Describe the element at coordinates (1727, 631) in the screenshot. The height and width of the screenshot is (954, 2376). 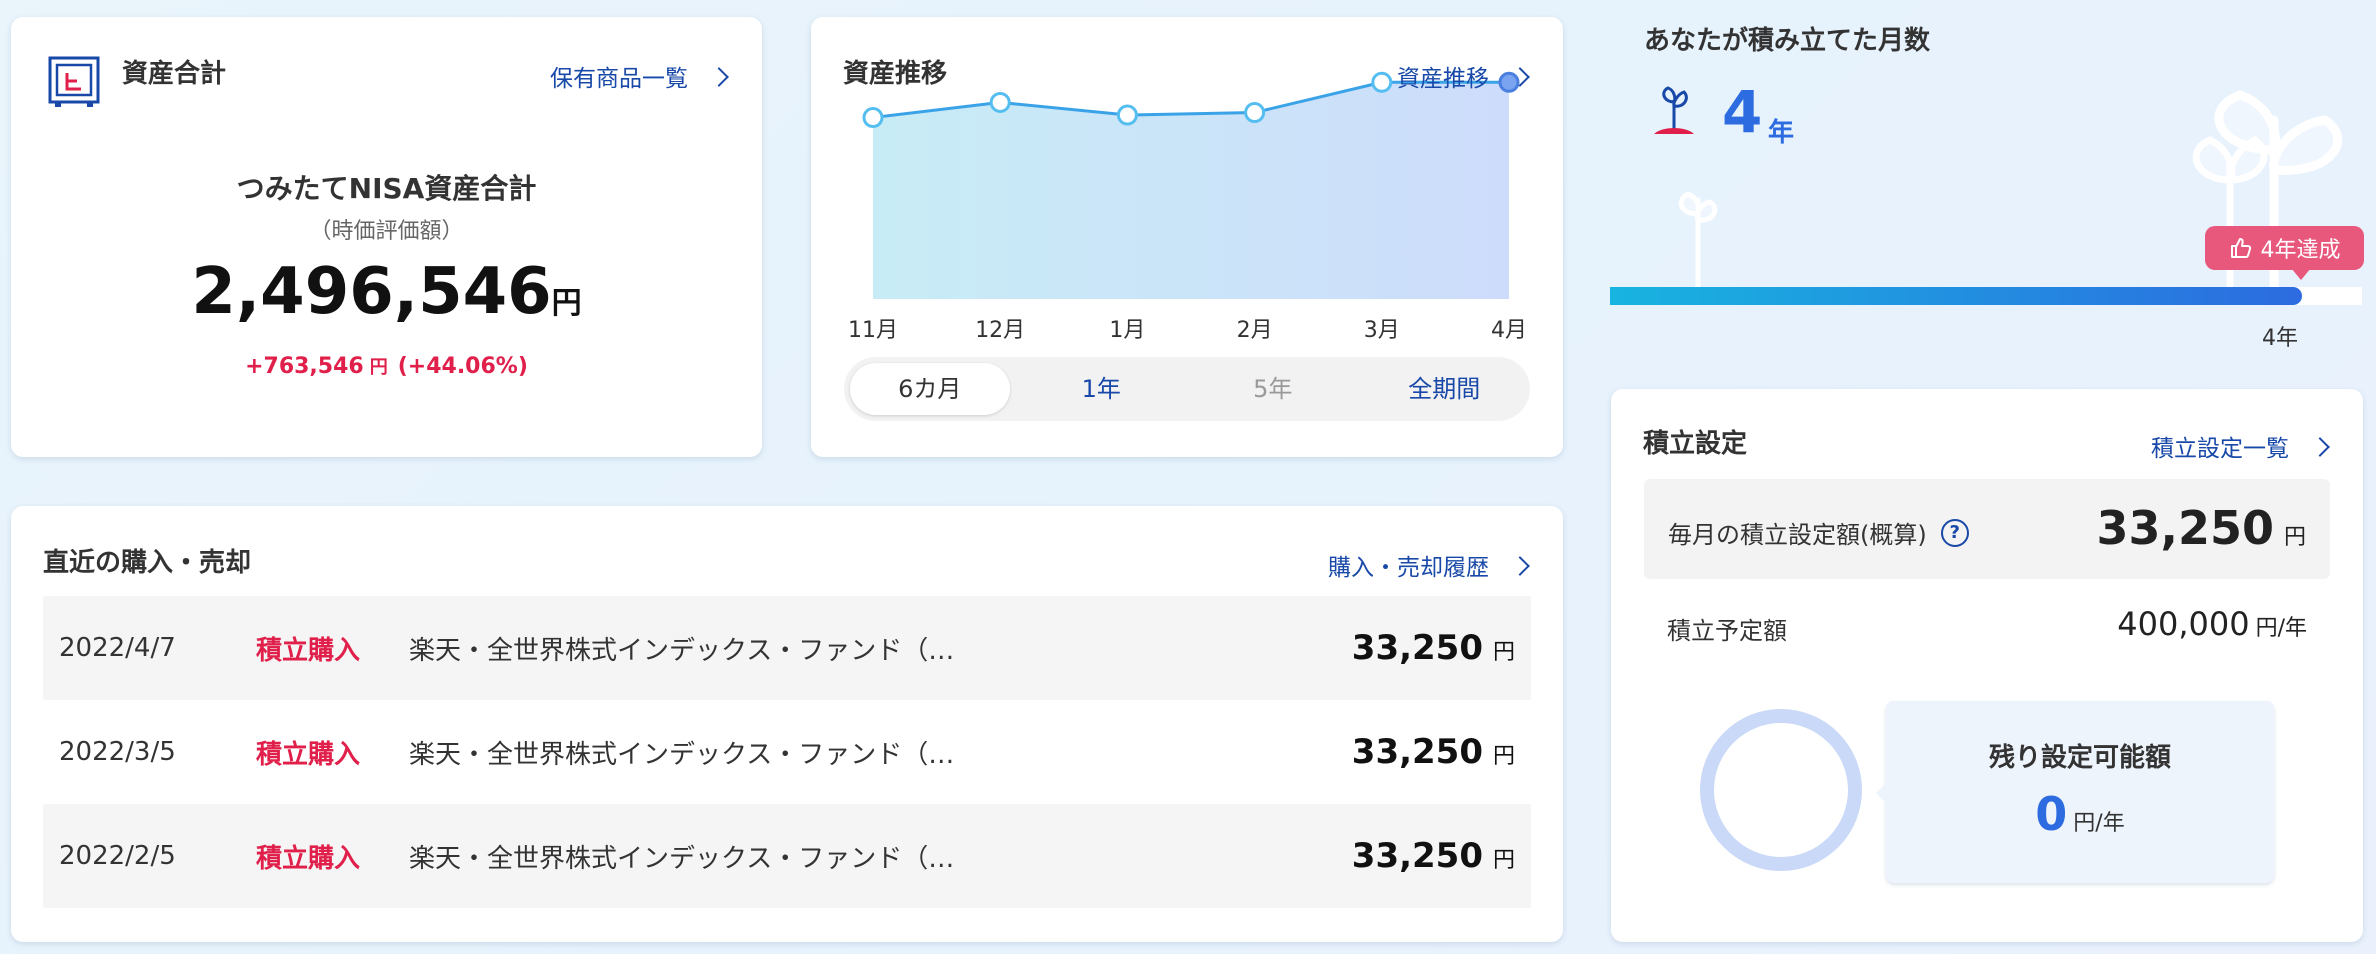
I see `yearly-amount-label: 積立予定額` at that location.